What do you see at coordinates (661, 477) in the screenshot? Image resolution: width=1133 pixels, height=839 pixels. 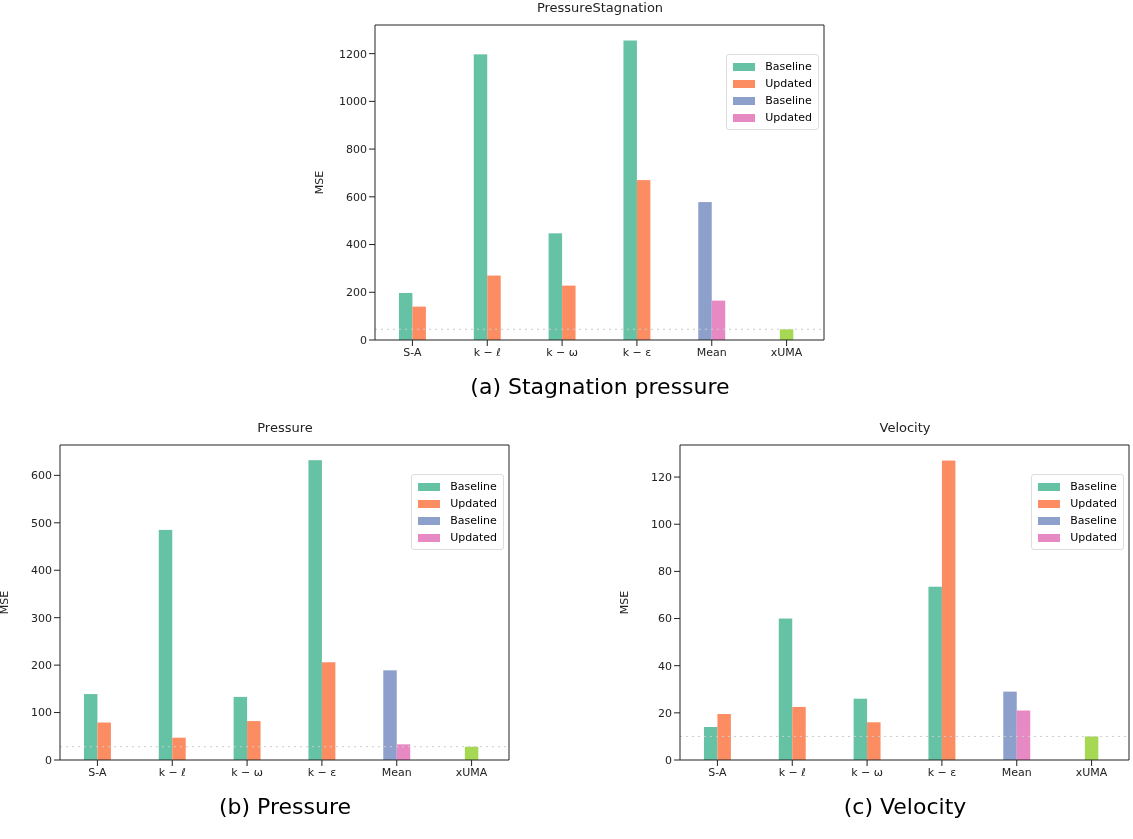 I see `y-tick-label: 120` at bounding box center [661, 477].